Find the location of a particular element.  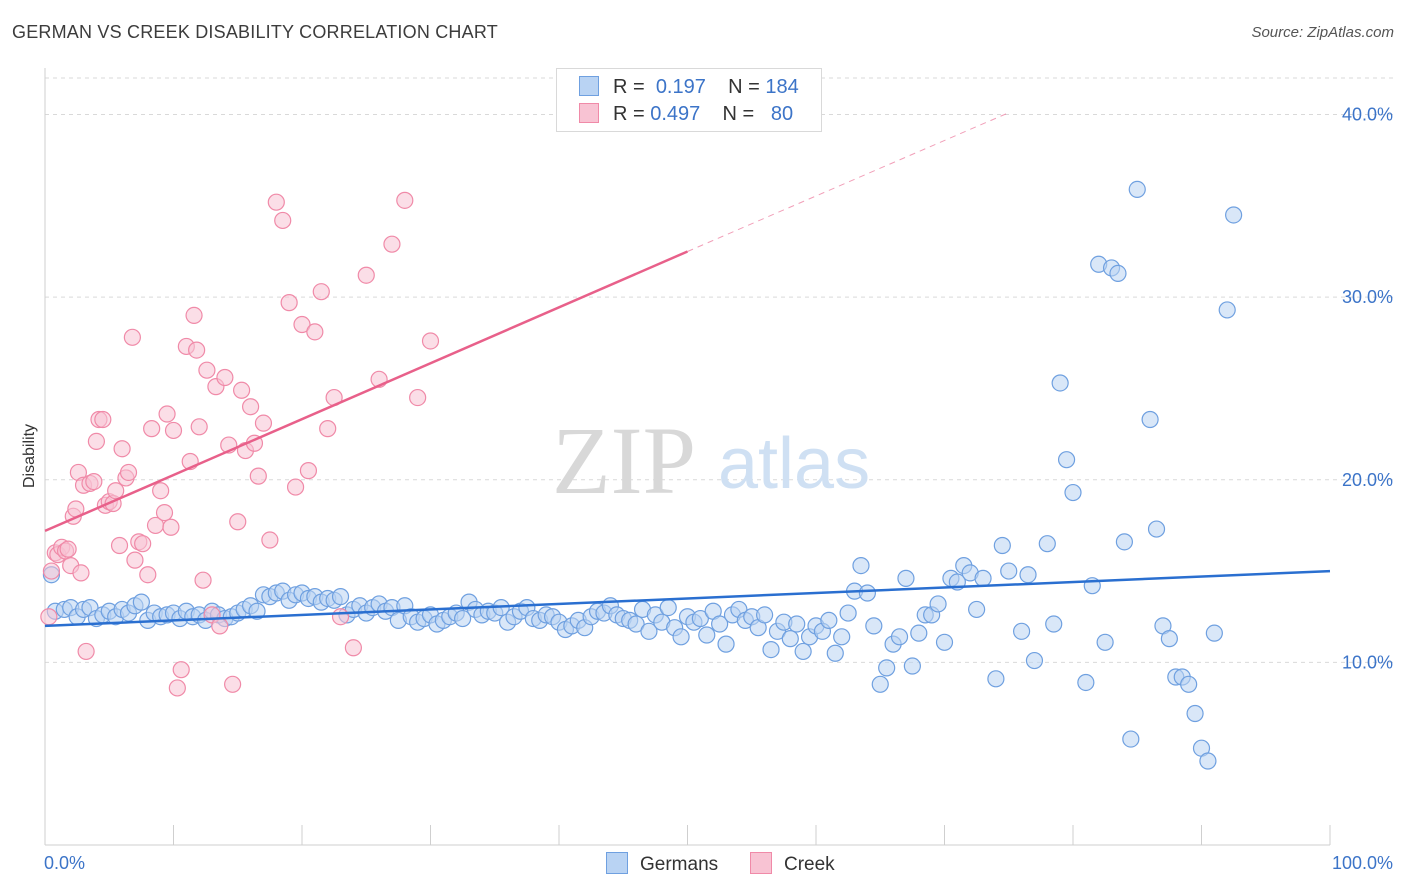

legend-n-value-germans: 184 is located at coordinates (782, 87).